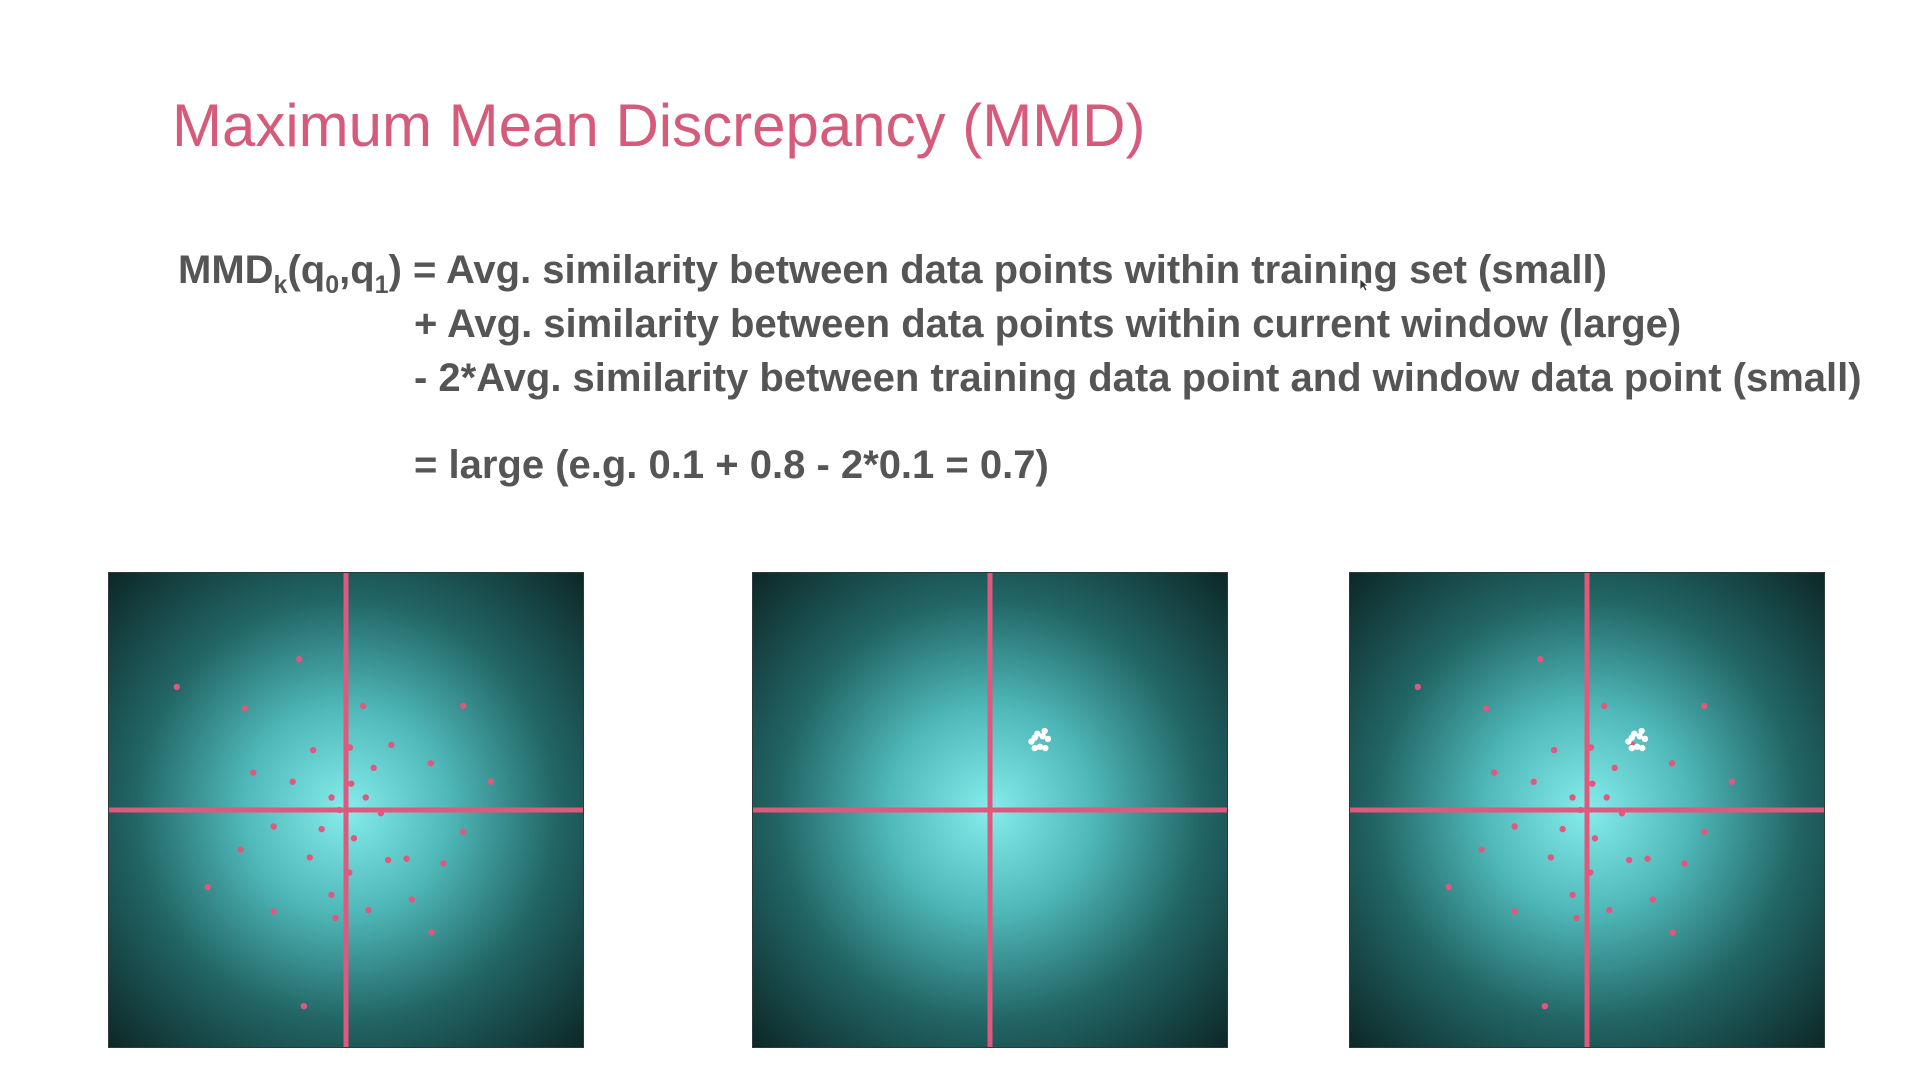 Image resolution: width=1920 pixels, height=1080 pixels. Describe the element at coordinates (731, 465) in the screenshot. I see `formula-result: = large (e.g. 0.1 + 0.8 - 2*0.1 = 0.7)` at that location.